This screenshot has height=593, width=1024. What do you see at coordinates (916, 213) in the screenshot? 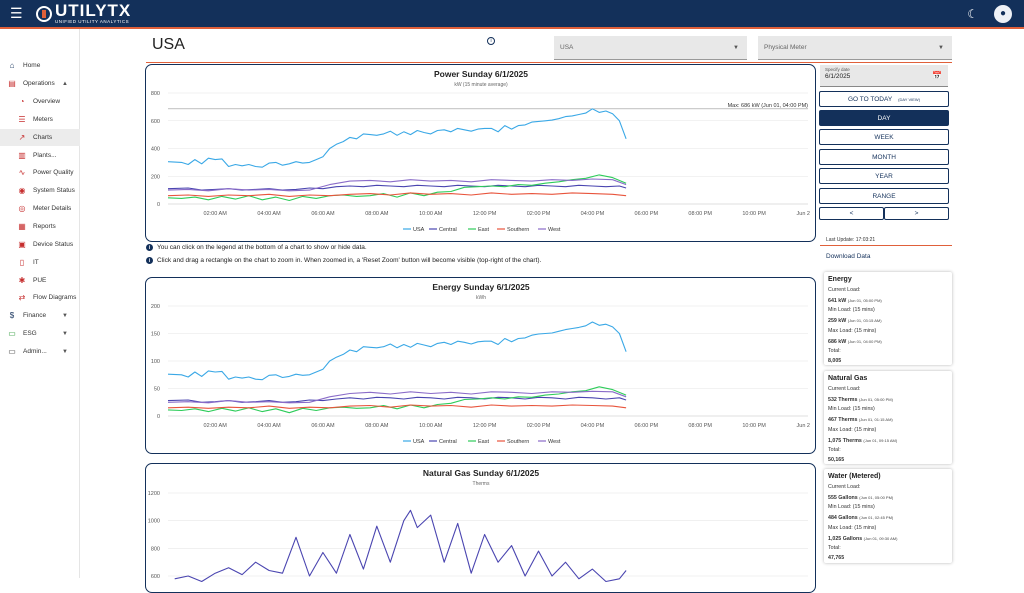
I see `next-period-button: >` at bounding box center [916, 213].